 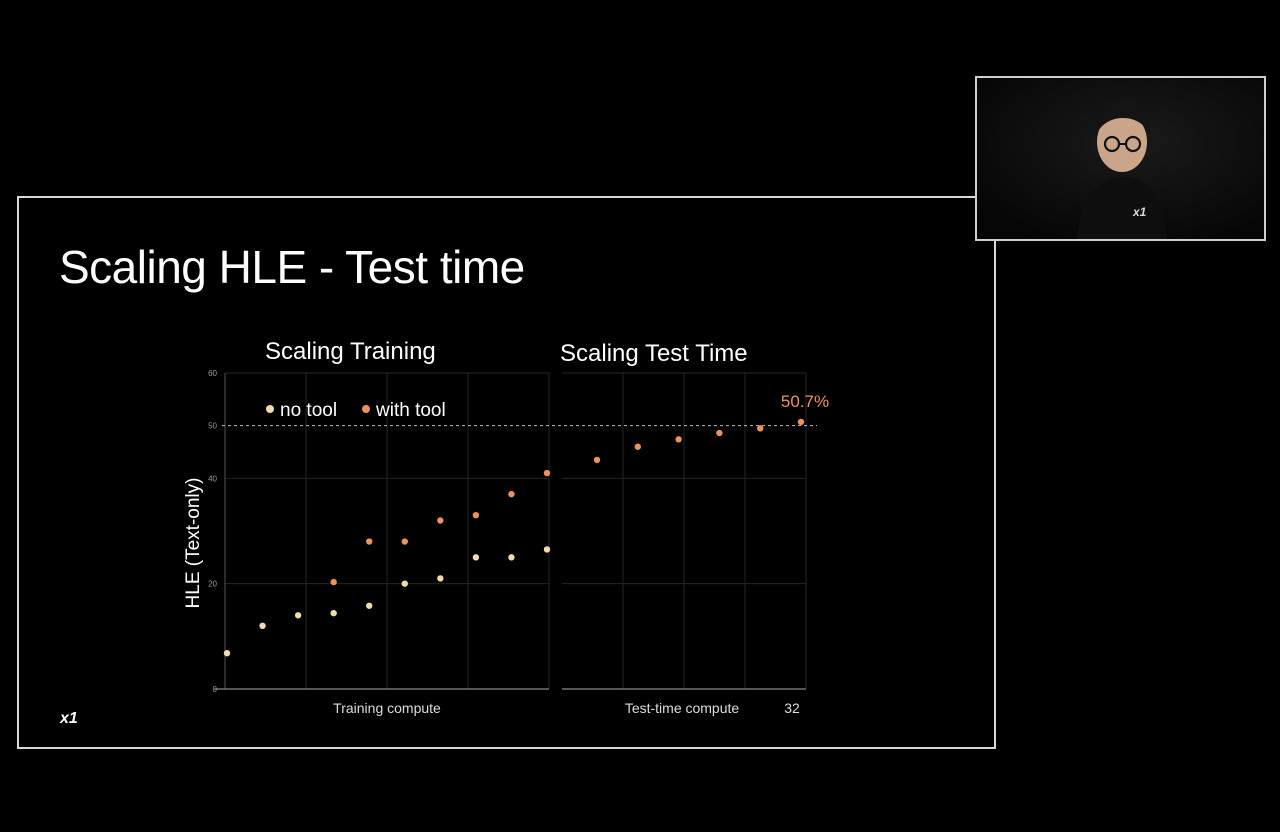 I want to click on legend-label-1: with tool, so click(x=410, y=410).